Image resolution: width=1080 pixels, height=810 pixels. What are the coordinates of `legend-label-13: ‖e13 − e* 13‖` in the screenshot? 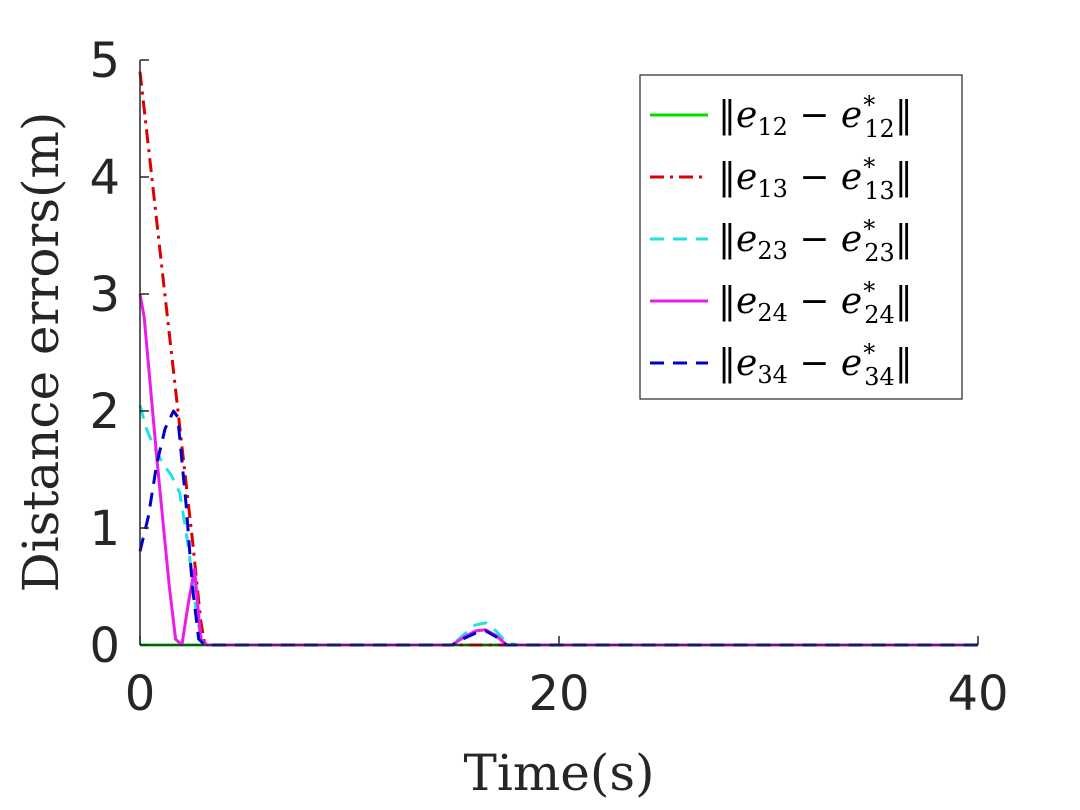 It's located at (815, 179).